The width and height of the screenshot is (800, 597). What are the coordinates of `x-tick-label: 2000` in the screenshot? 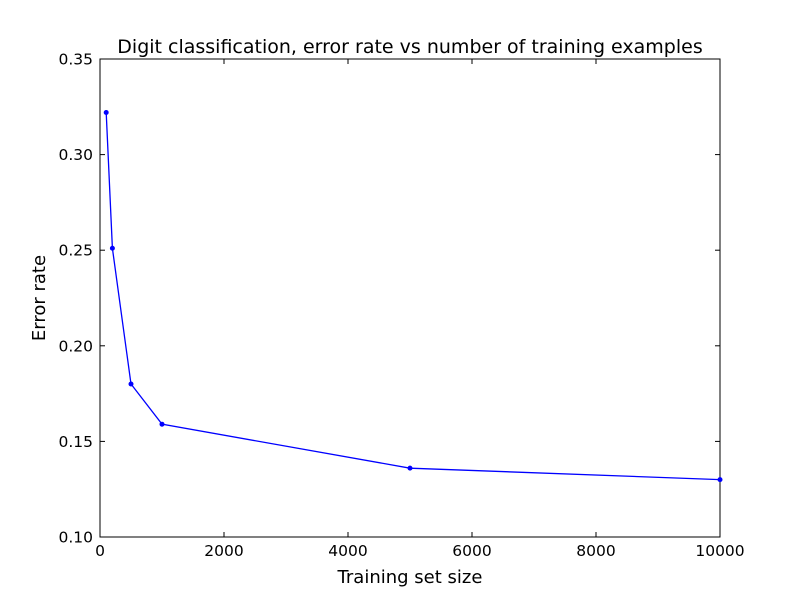 It's located at (223, 551).